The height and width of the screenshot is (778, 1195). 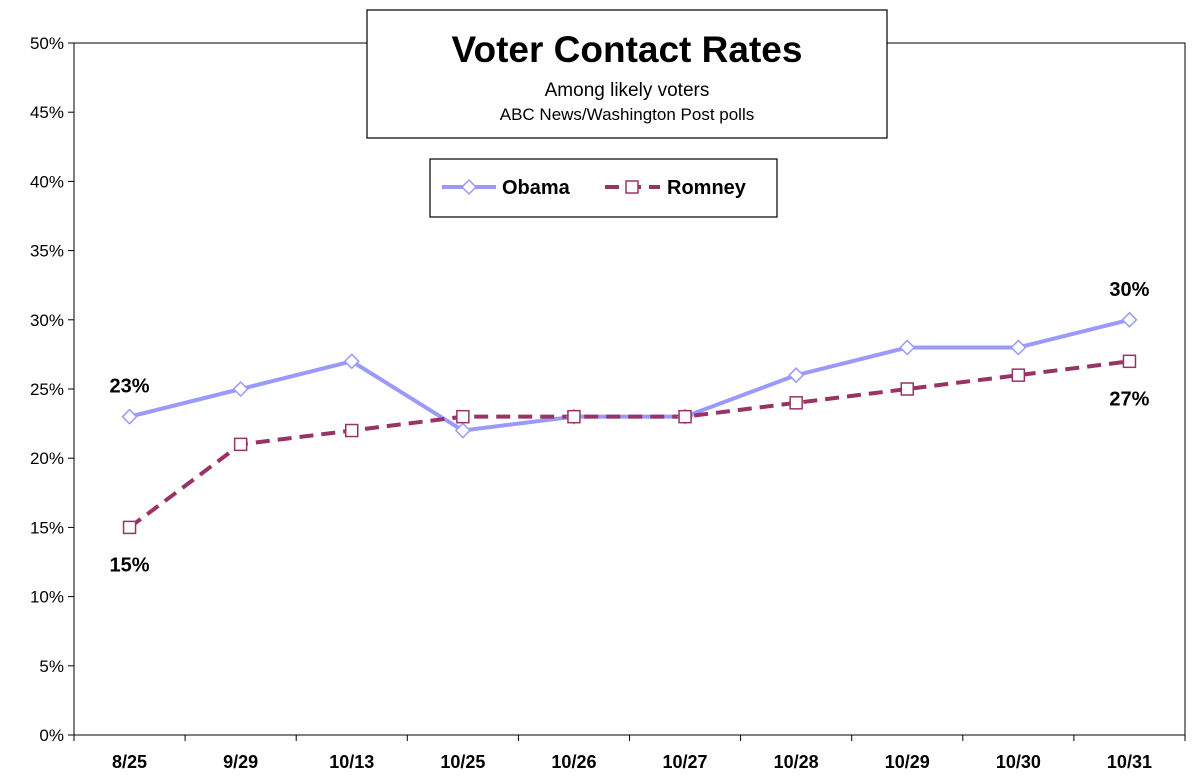 I want to click on y-tick-label: 45%, so click(x=47, y=112).